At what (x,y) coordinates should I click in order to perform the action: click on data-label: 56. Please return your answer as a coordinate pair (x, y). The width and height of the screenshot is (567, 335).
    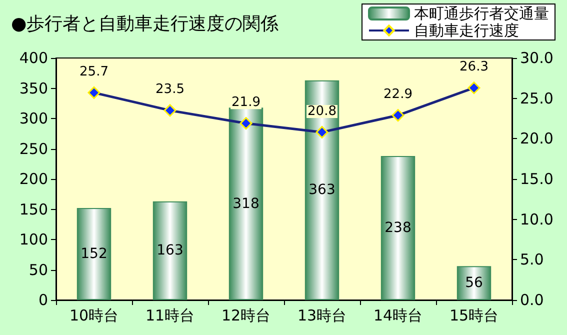
    Looking at the image, I should click on (474, 283).